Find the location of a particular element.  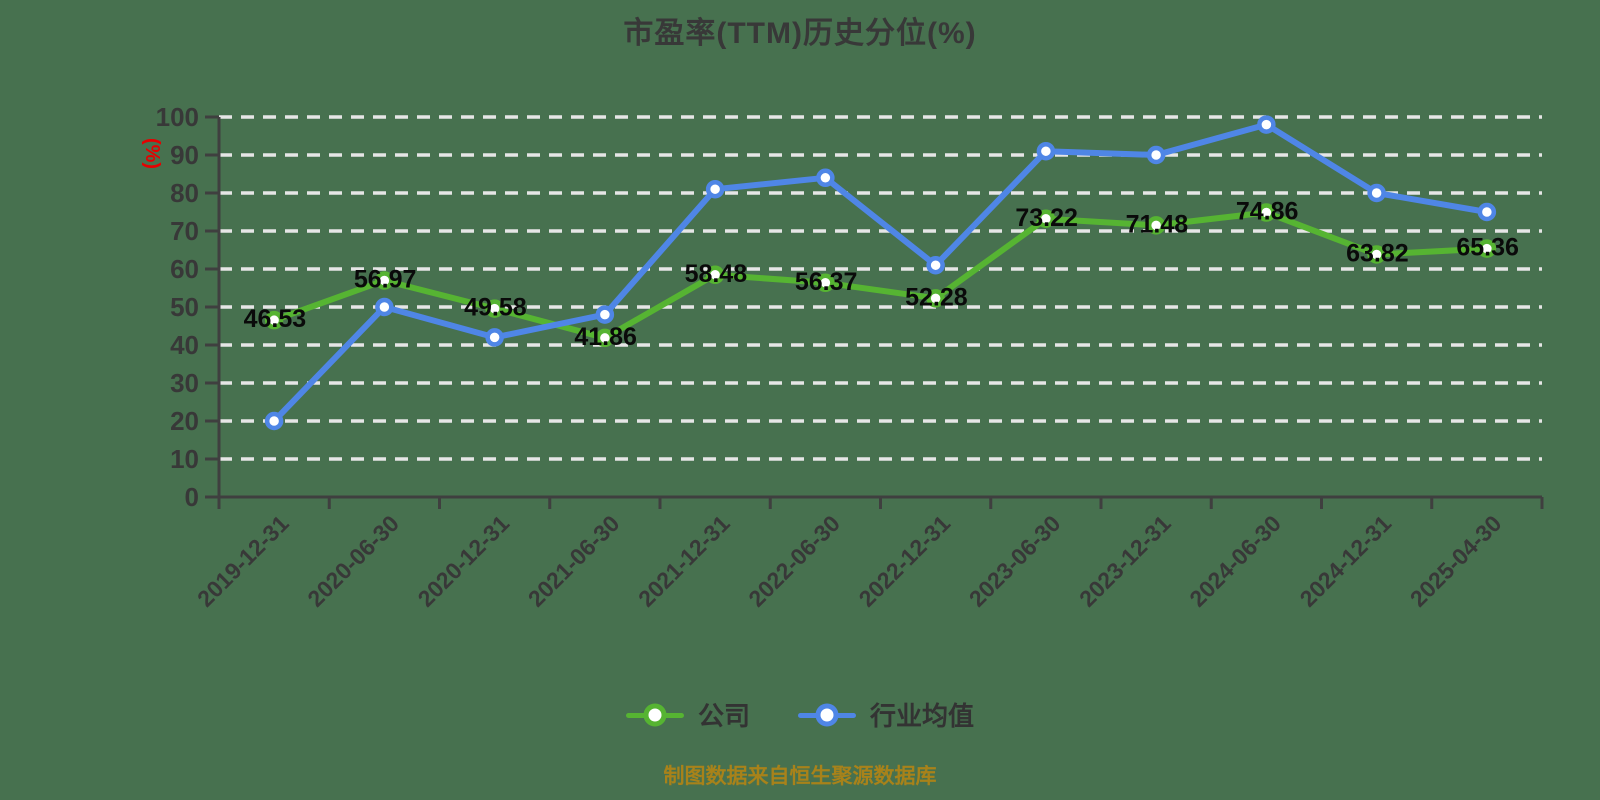

y-axis-tick-label: 50 is located at coordinates (184, 307).